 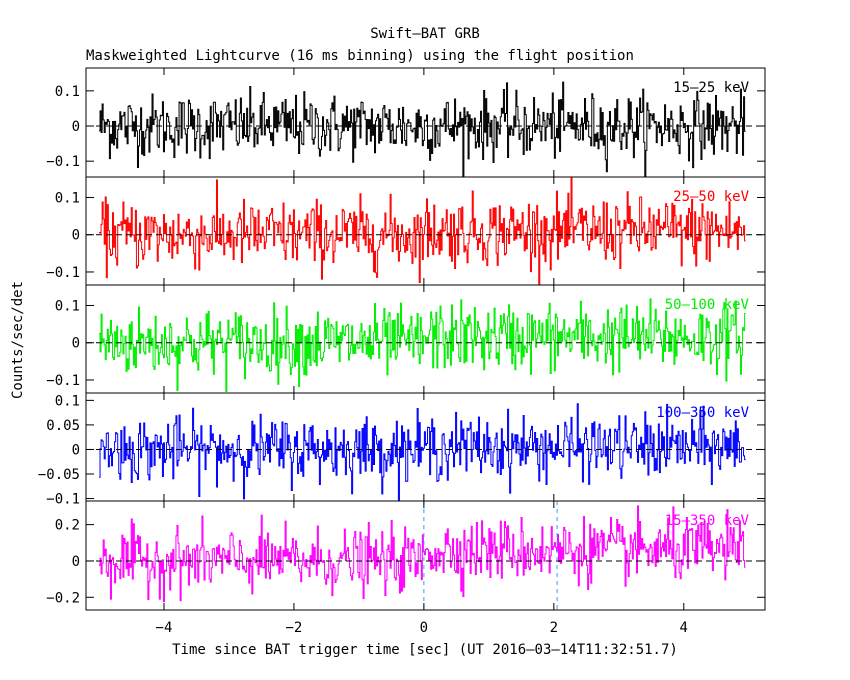 I want to click on x-tick-label: −2, so click(x=293, y=628).